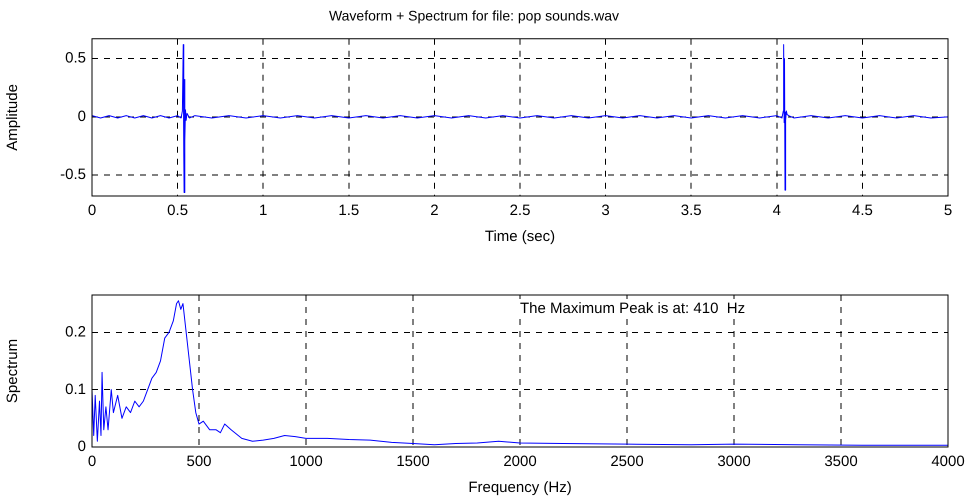 This screenshot has height=501, width=978. Describe the element at coordinates (263, 211) in the screenshot. I see `x-tick-label: 1` at that location.